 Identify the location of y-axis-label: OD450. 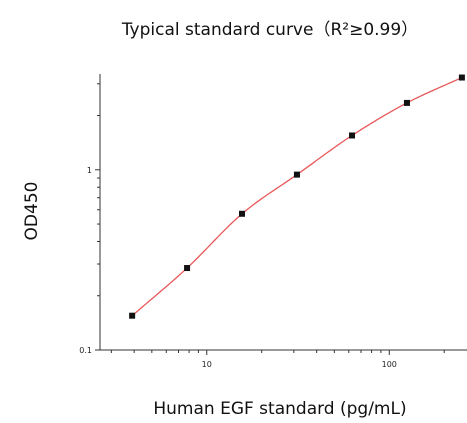
(32, 211).